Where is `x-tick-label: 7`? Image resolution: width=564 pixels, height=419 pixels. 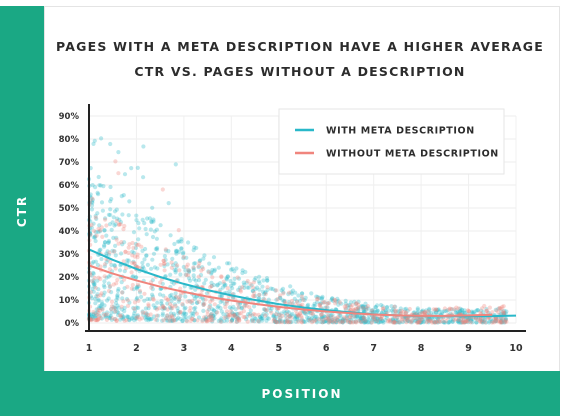
x-tick-label: 7 is located at coordinates (373, 348).